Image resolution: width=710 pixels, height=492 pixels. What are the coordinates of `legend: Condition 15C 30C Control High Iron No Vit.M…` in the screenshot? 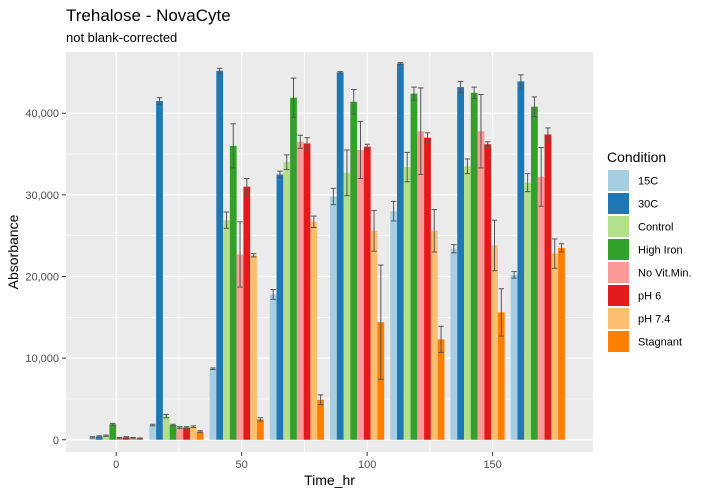 It's located at (649, 250).